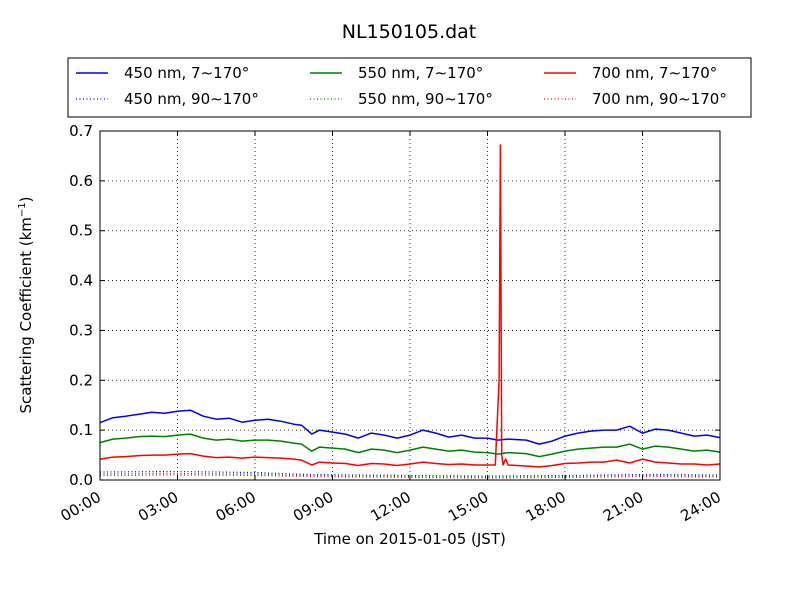  What do you see at coordinates (659, 99) in the screenshot?
I see `legend-label-5: 700 nm, 90∼170°` at bounding box center [659, 99].